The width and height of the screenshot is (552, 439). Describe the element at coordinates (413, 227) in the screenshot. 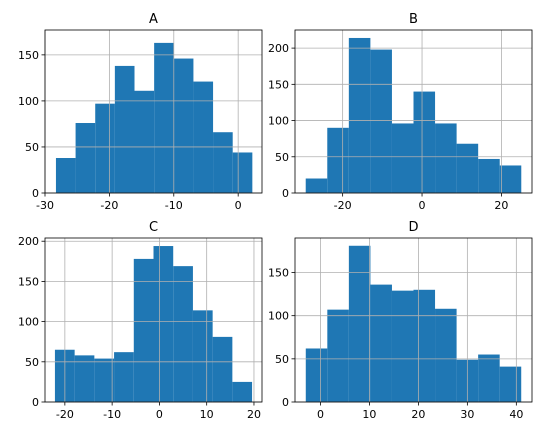

I see `subplot-title: D` at that location.